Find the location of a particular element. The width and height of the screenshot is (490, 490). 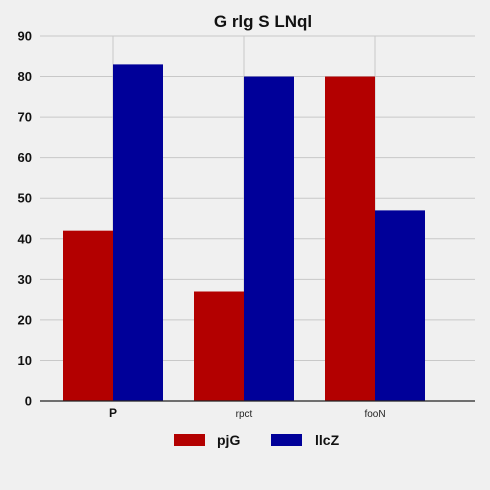

y-tick-label: 60 is located at coordinates (25, 157).